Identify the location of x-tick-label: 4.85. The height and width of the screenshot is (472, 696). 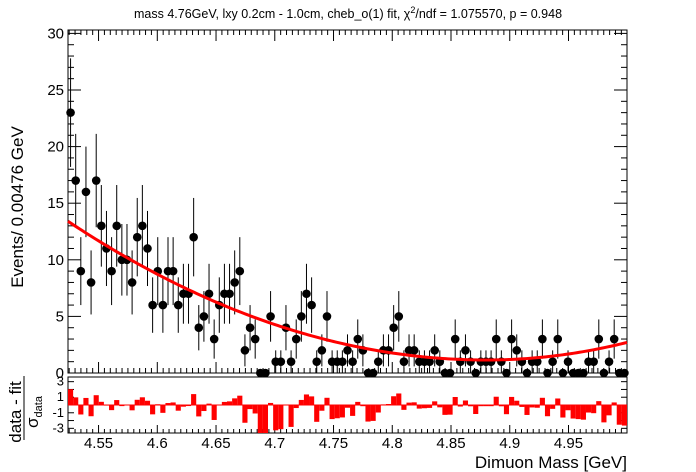
(450, 443).